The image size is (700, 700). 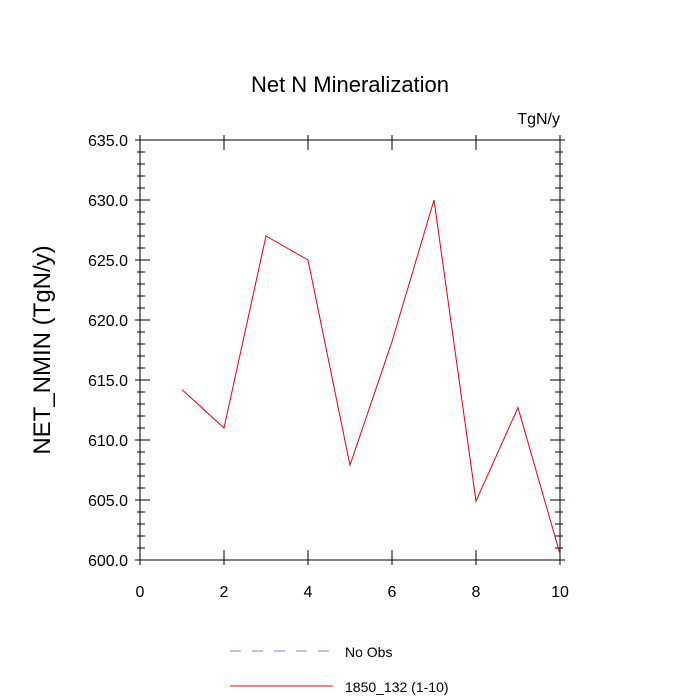 I want to click on y-axis-label: NET_NMIN (TgN/y), so click(x=42, y=349).